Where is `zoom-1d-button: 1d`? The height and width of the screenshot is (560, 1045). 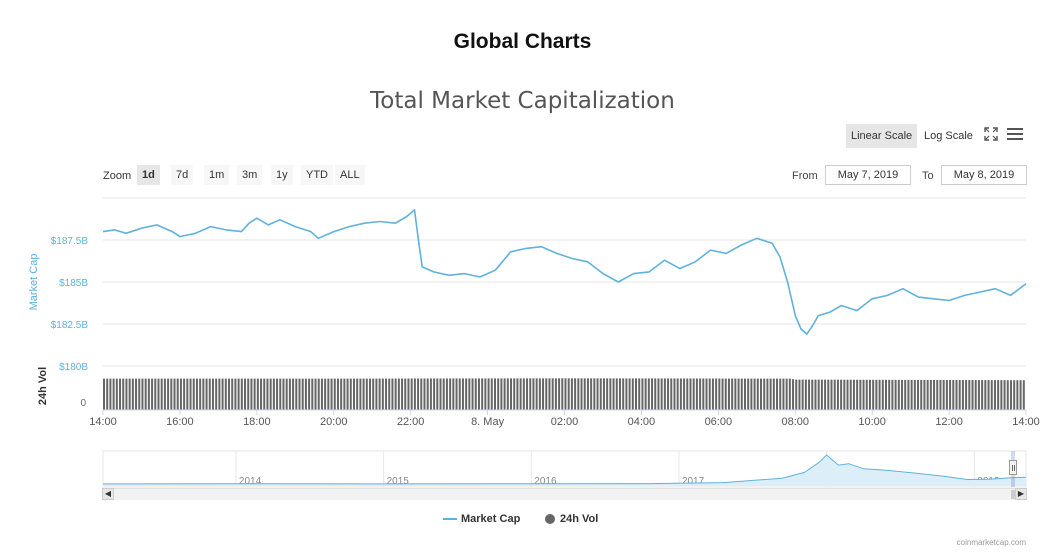 zoom-1d-button: 1d is located at coordinates (148, 175).